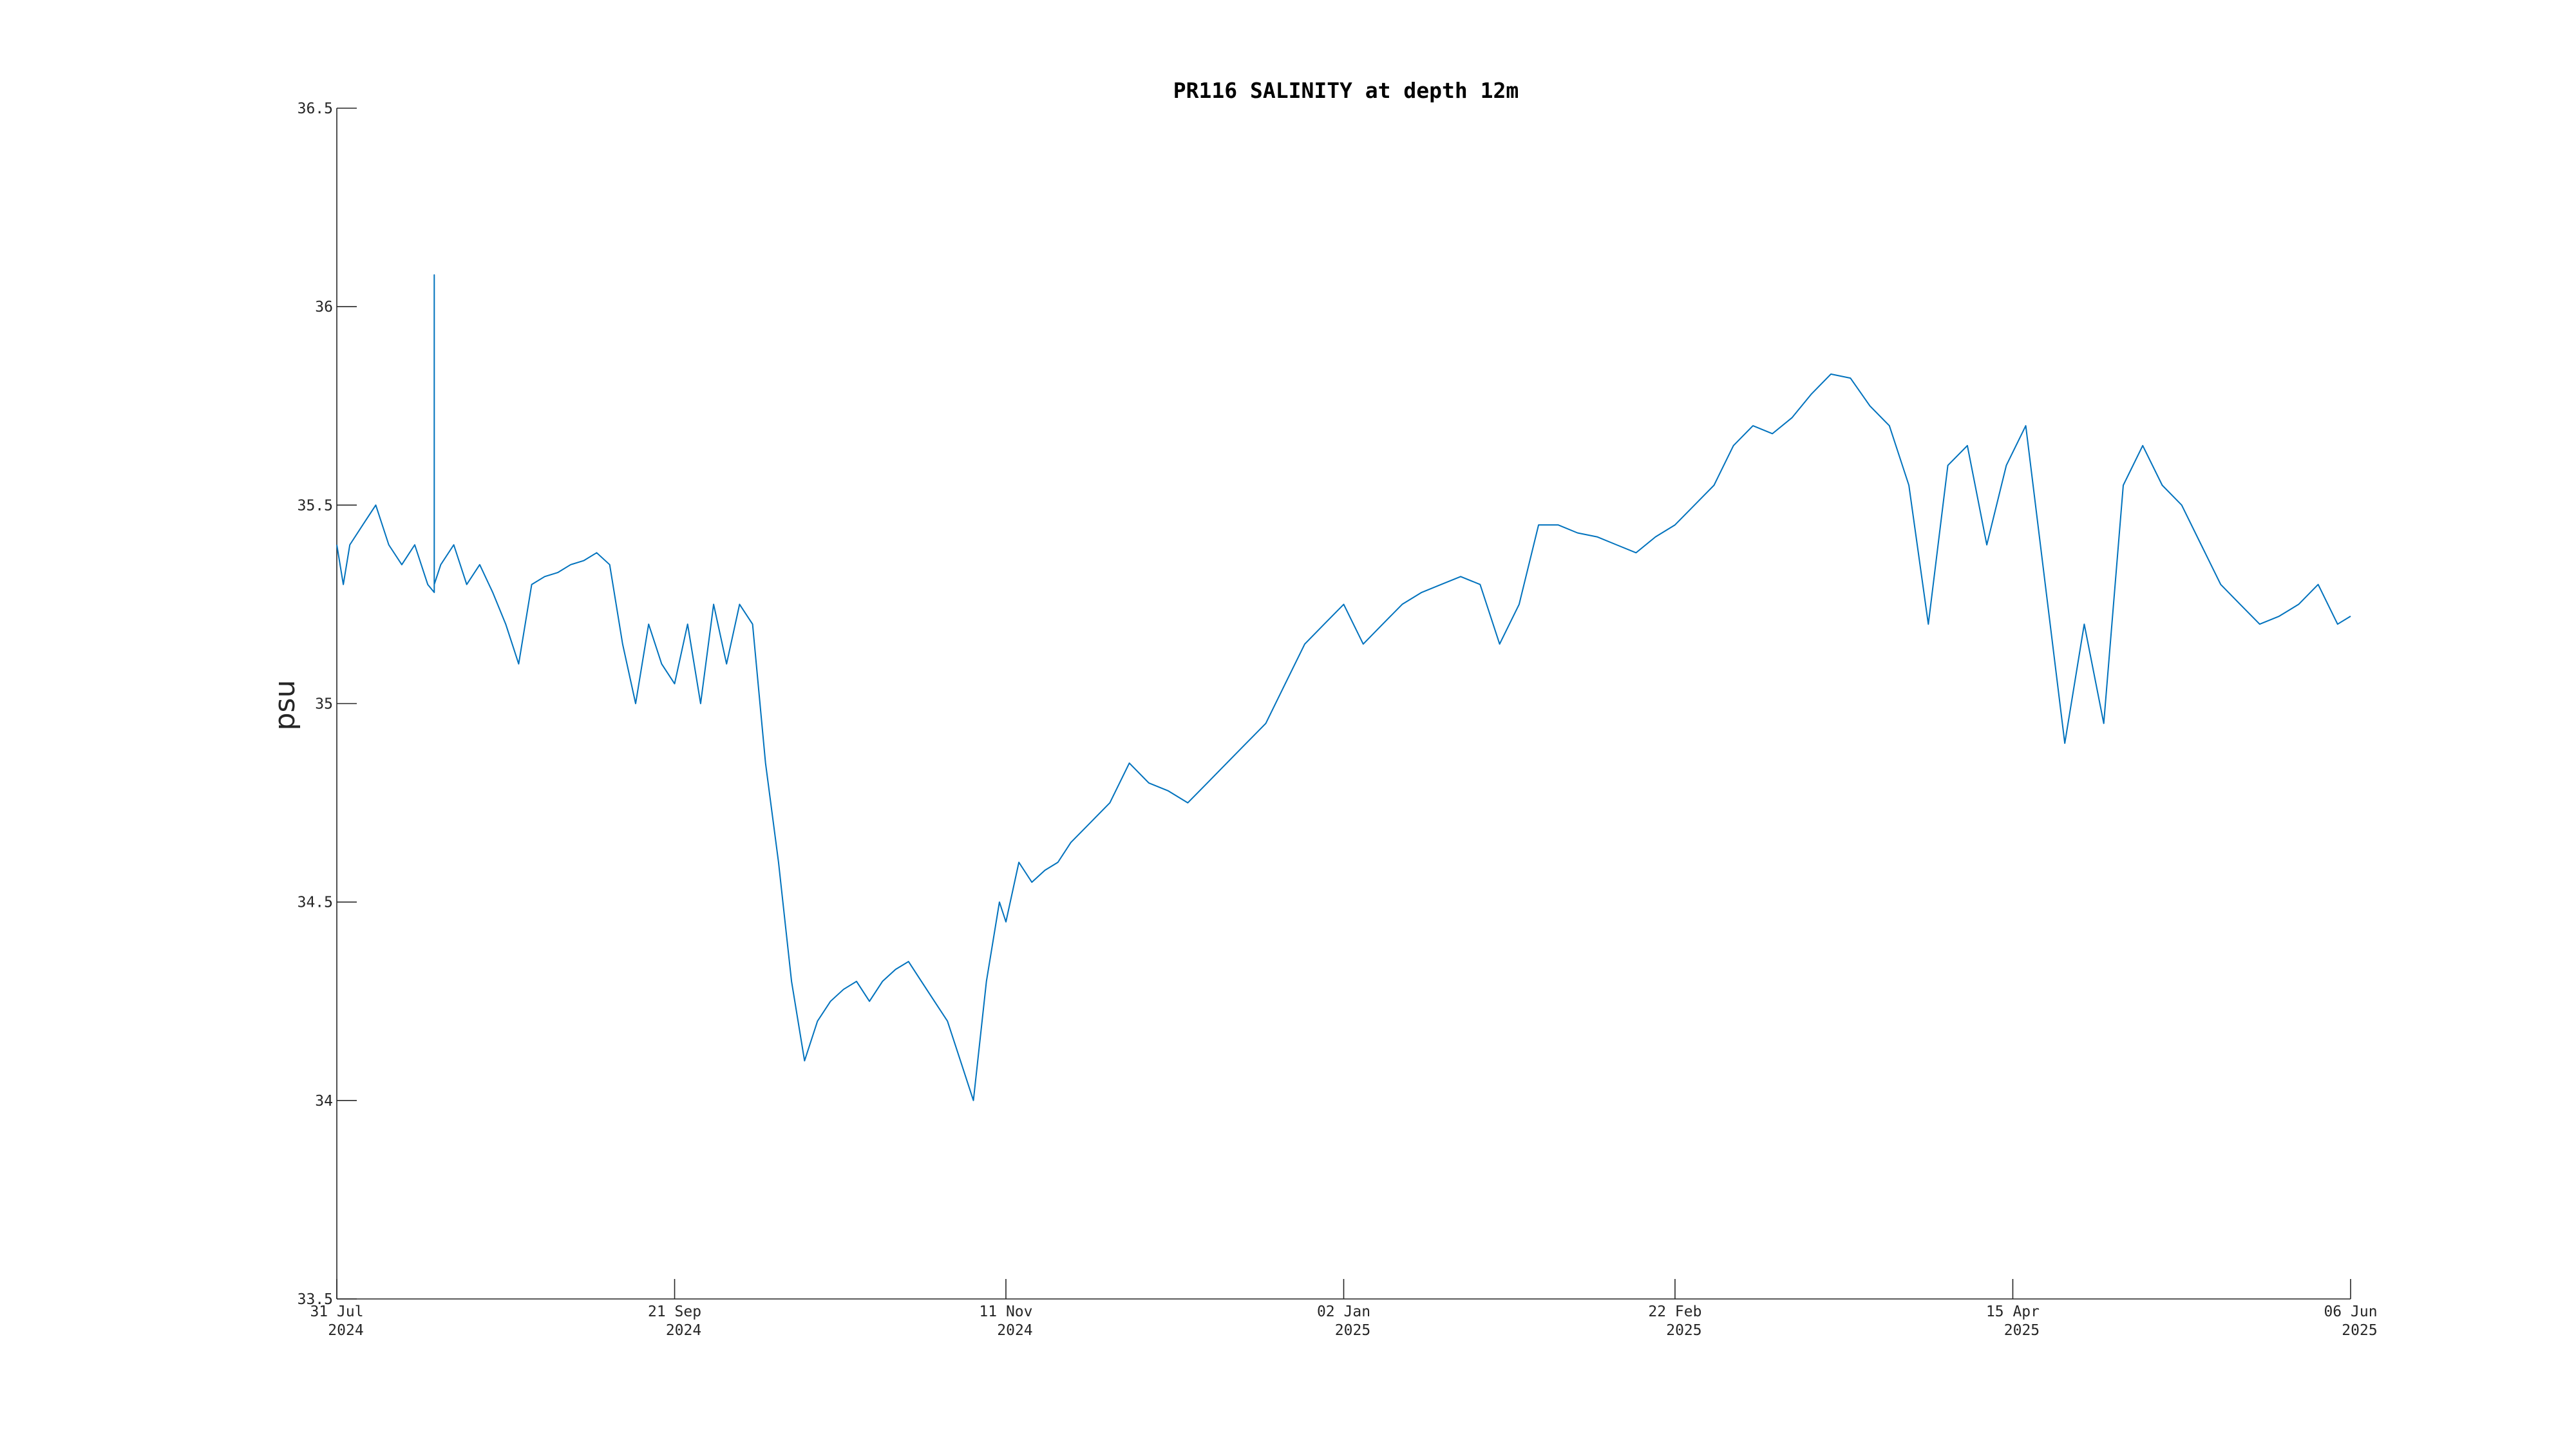 This screenshot has height=1449, width=2576. I want to click on x-tick-label: 06 Jun, so click(2350, 1311).